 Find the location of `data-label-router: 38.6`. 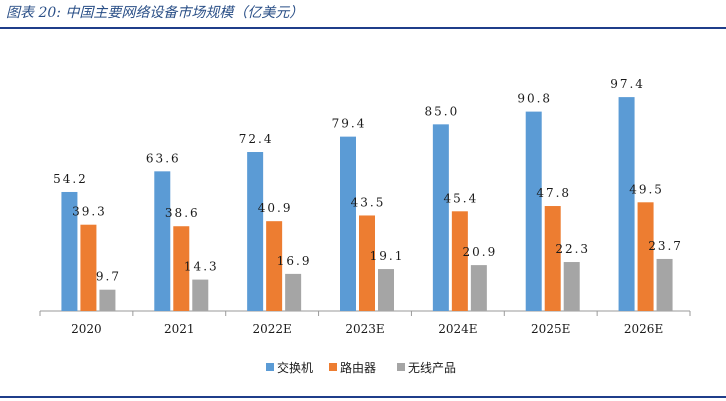

data-label-router: 38.6 is located at coordinates (182, 213).